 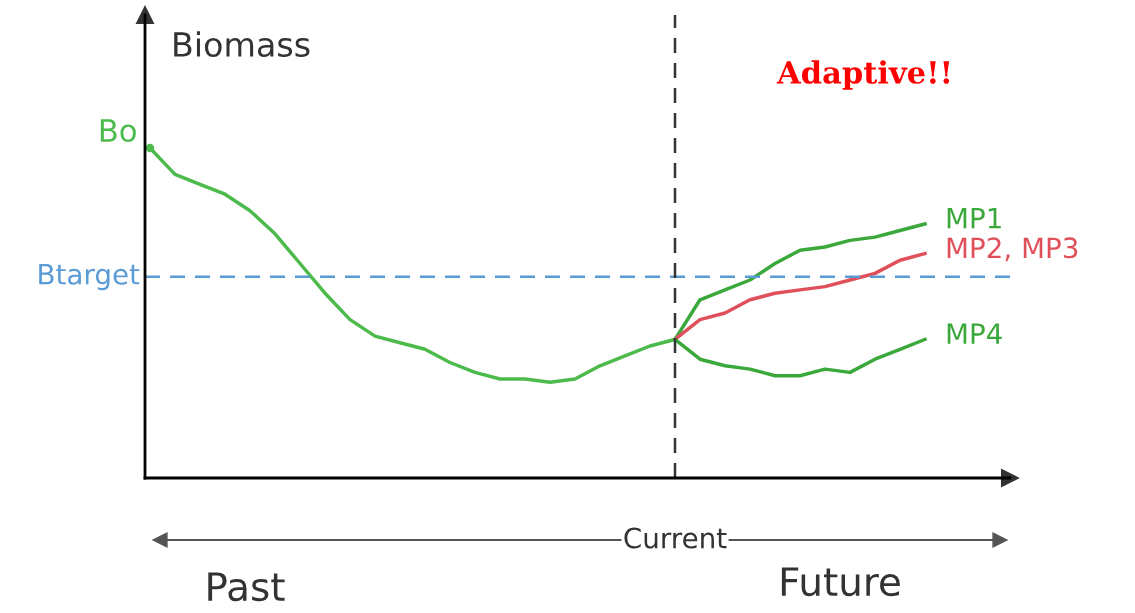 I want to click on series-label: MP1, so click(x=974, y=218).